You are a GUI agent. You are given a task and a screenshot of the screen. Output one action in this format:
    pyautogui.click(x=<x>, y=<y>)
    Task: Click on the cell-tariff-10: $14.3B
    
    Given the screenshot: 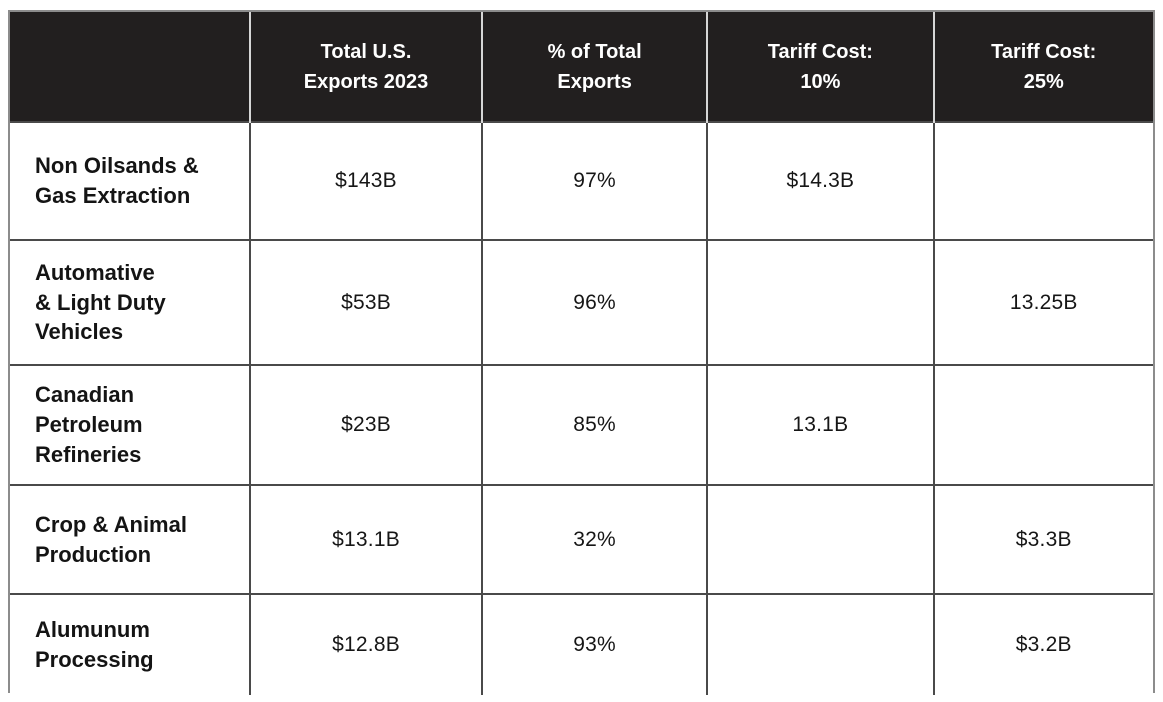 What is the action you would take?
    pyautogui.click(x=820, y=180)
    